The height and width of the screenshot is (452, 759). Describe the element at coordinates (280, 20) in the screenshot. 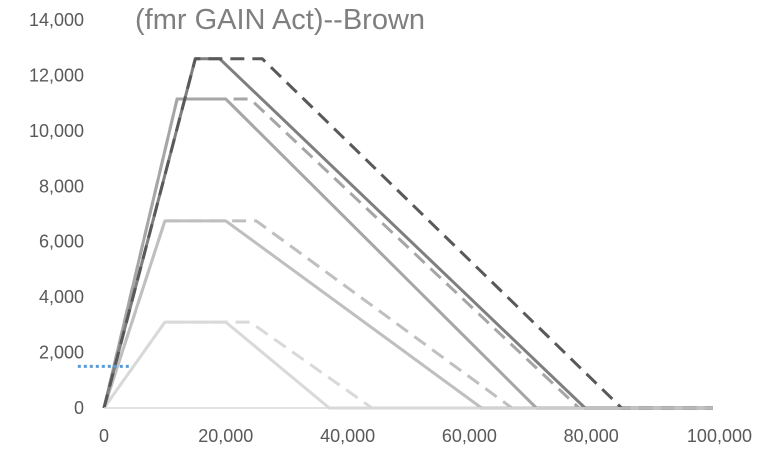

I see `chart-title: (fmr GAIN Act)--Brown` at that location.